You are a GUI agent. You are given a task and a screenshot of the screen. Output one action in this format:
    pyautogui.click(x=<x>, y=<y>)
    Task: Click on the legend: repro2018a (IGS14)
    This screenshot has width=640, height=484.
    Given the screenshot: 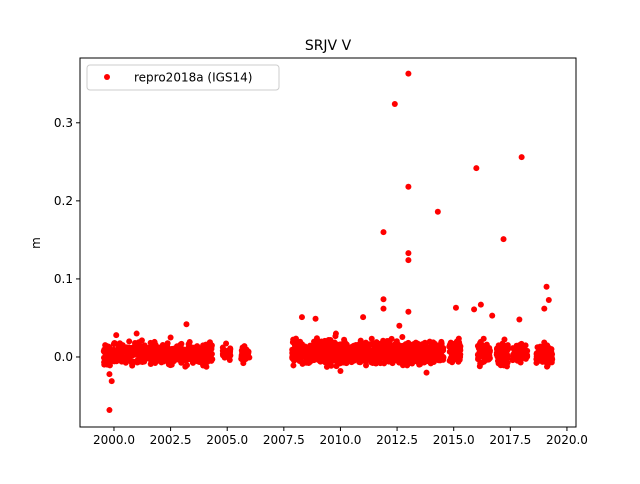 What is the action you would take?
    pyautogui.click(x=183, y=77)
    